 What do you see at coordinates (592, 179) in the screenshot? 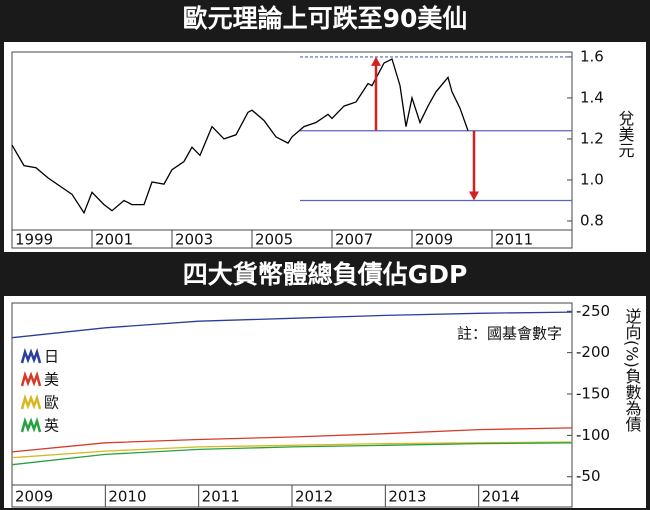
I see `y-tick-label: 1.0` at bounding box center [592, 179].